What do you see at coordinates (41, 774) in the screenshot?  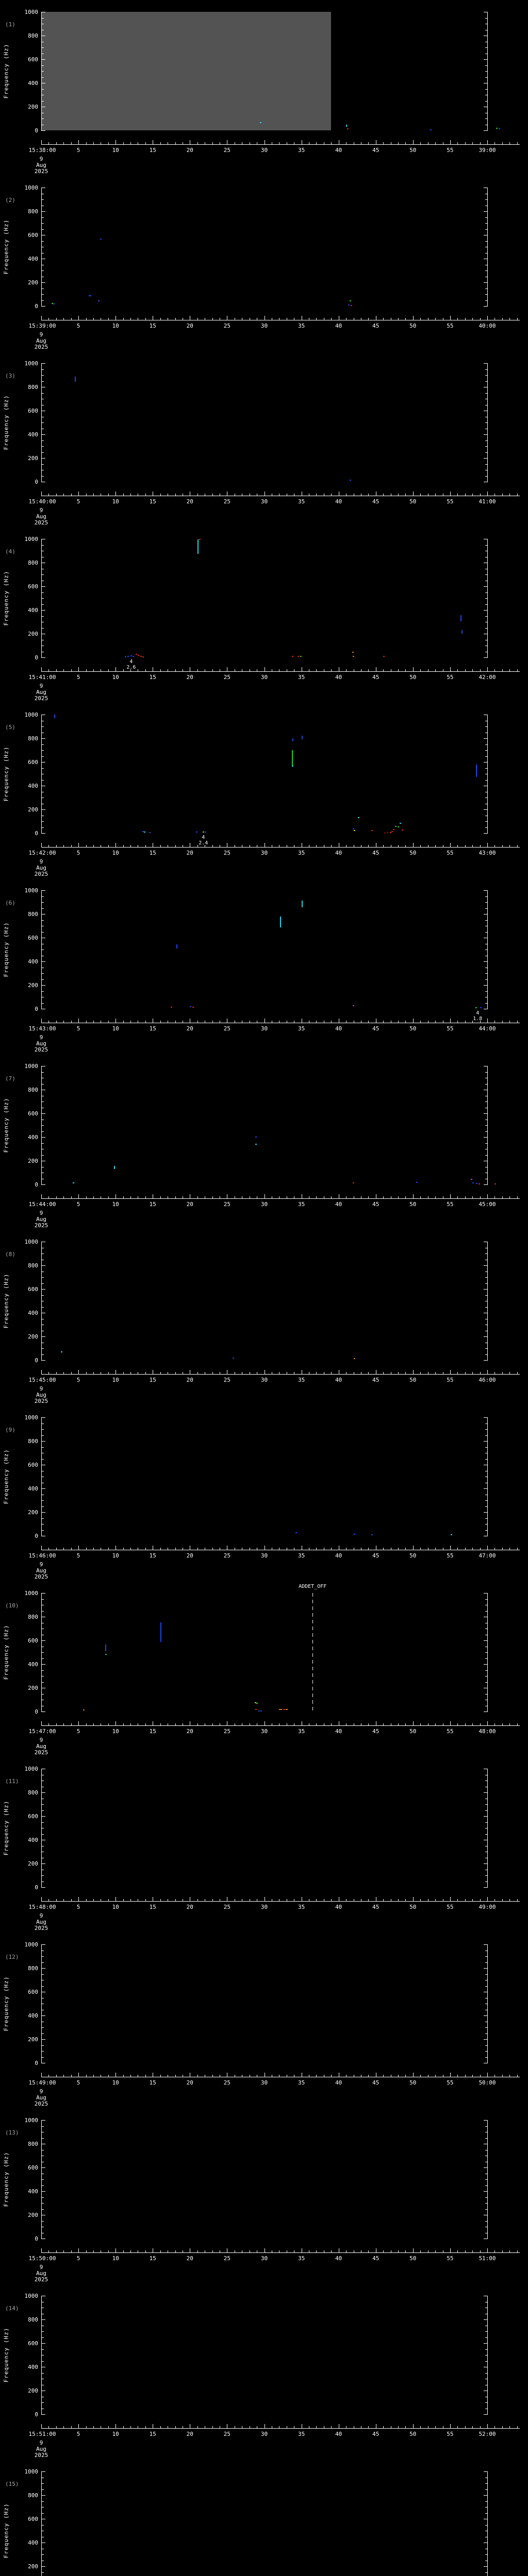 I see `y-axis-left` at bounding box center [41, 774].